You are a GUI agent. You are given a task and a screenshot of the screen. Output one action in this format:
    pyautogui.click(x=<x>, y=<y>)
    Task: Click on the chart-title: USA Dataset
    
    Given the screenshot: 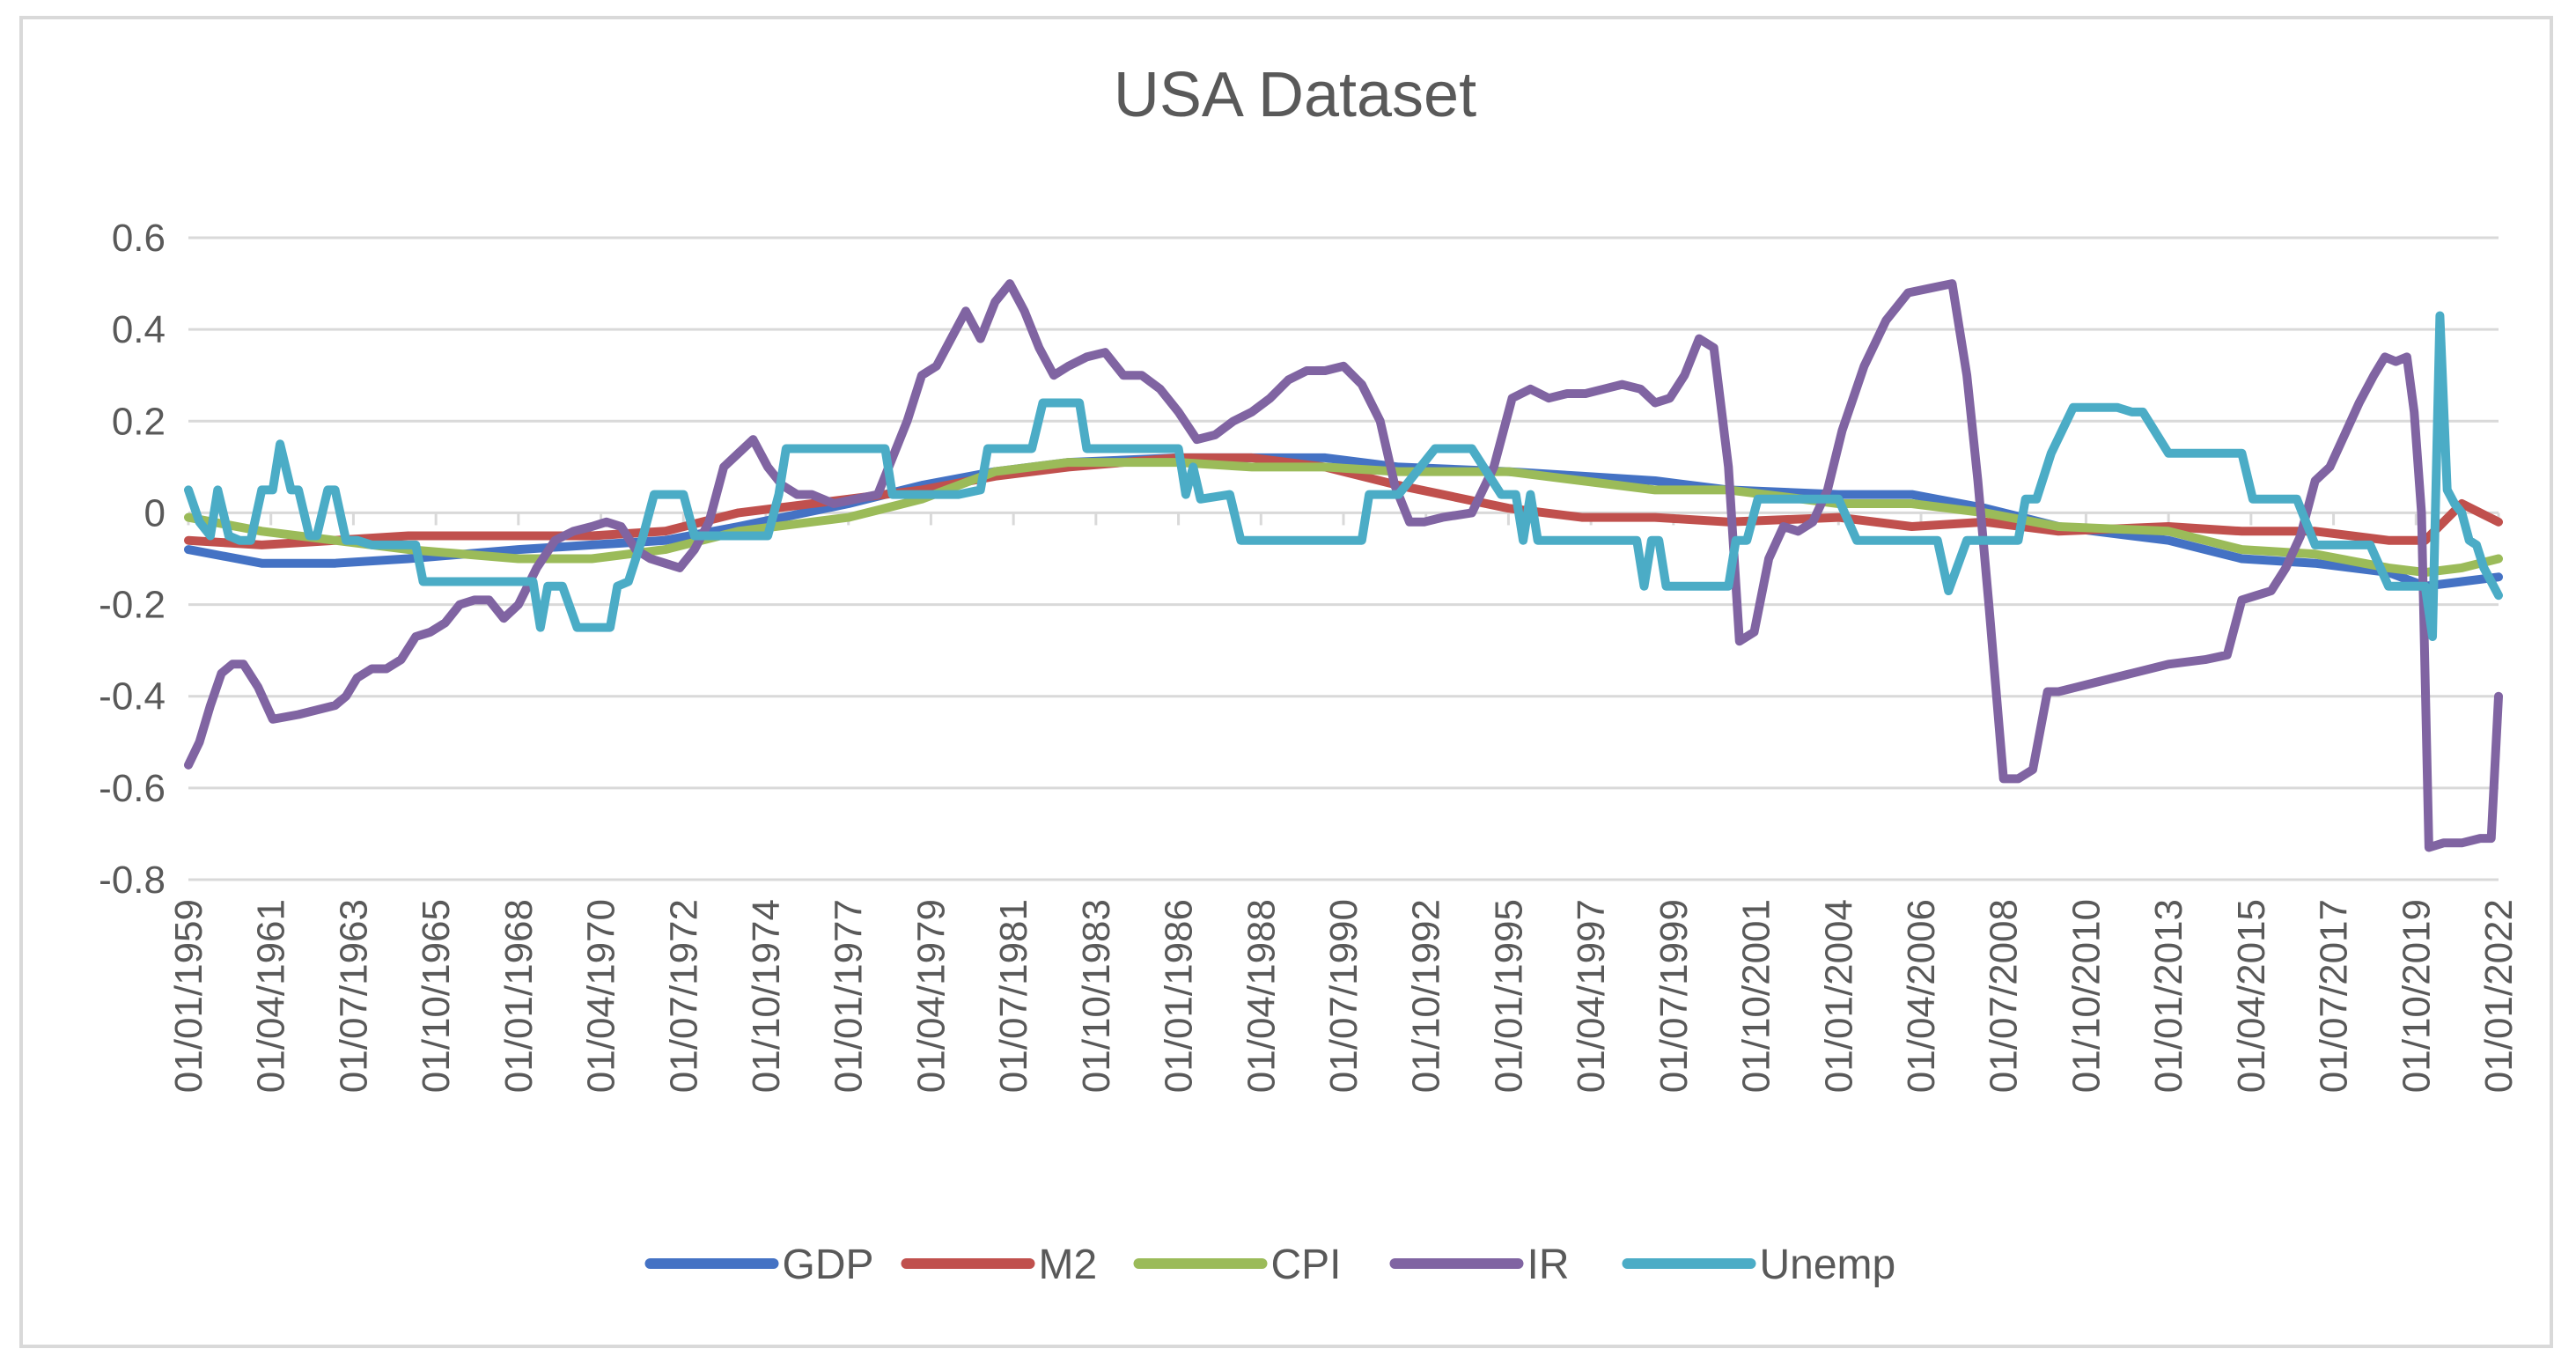 What is the action you would take?
    pyautogui.click(x=1295, y=95)
    